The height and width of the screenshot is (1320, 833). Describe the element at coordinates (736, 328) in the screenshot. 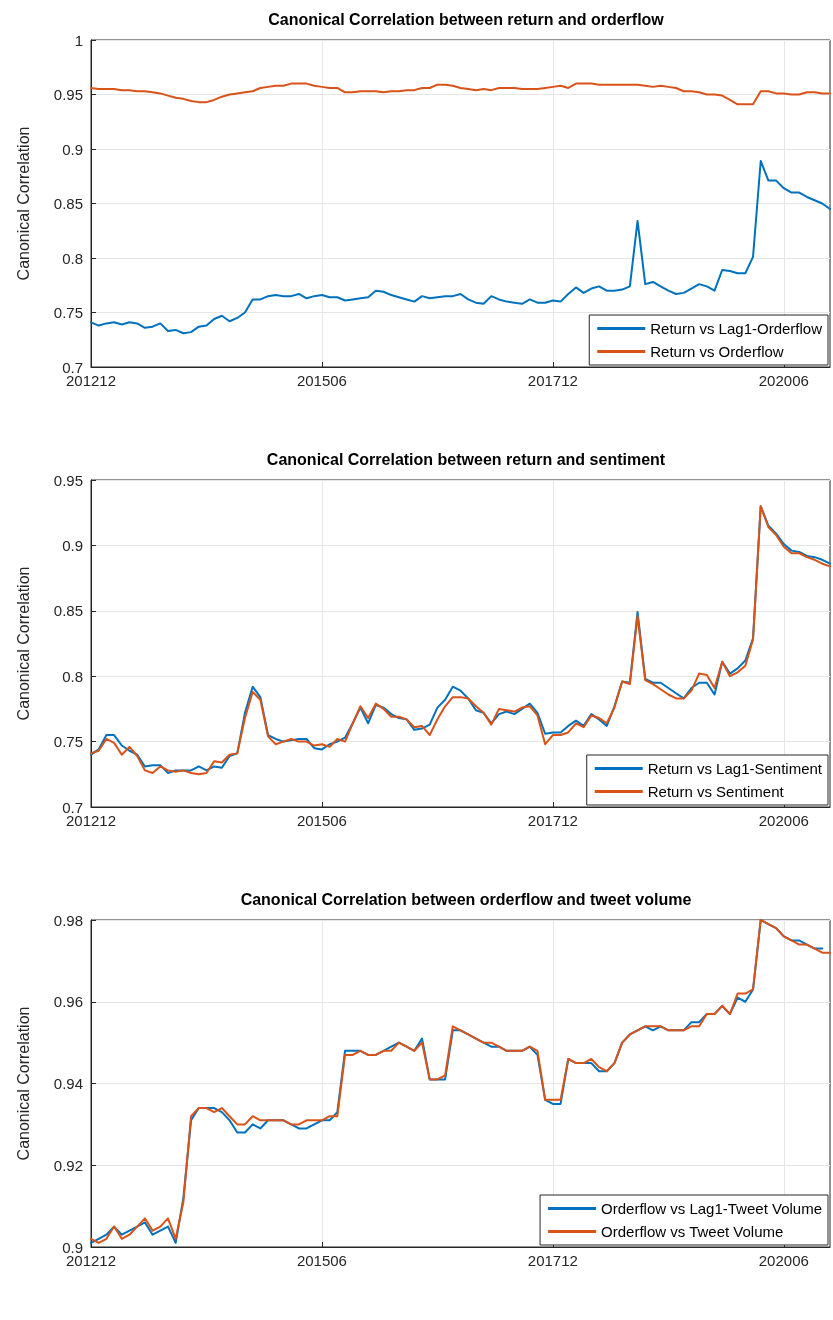

I see `legend-label: Return vs Lag1-Orderflow` at that location.